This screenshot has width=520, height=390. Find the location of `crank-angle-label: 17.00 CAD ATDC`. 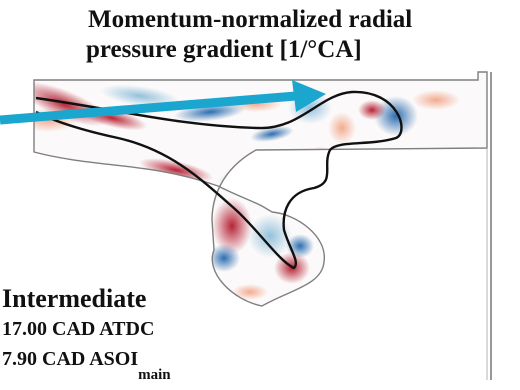

crank-angle-label: 17.00 CAD ATDC is located at coordinates (78, 329).